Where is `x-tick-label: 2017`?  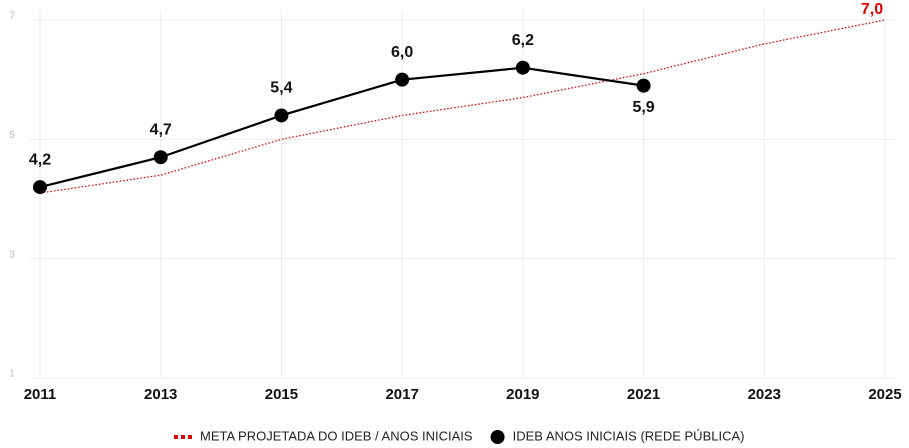
x-tick-label: 2017 is located at coordinates (401, 394).